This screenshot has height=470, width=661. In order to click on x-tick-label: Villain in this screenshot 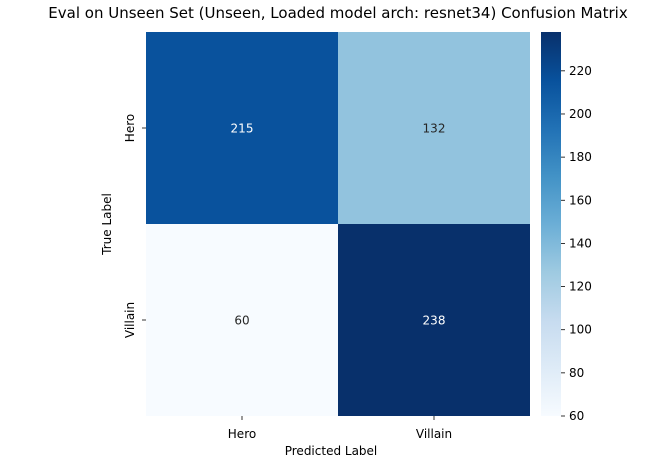, I will do `click(434, 434)`.